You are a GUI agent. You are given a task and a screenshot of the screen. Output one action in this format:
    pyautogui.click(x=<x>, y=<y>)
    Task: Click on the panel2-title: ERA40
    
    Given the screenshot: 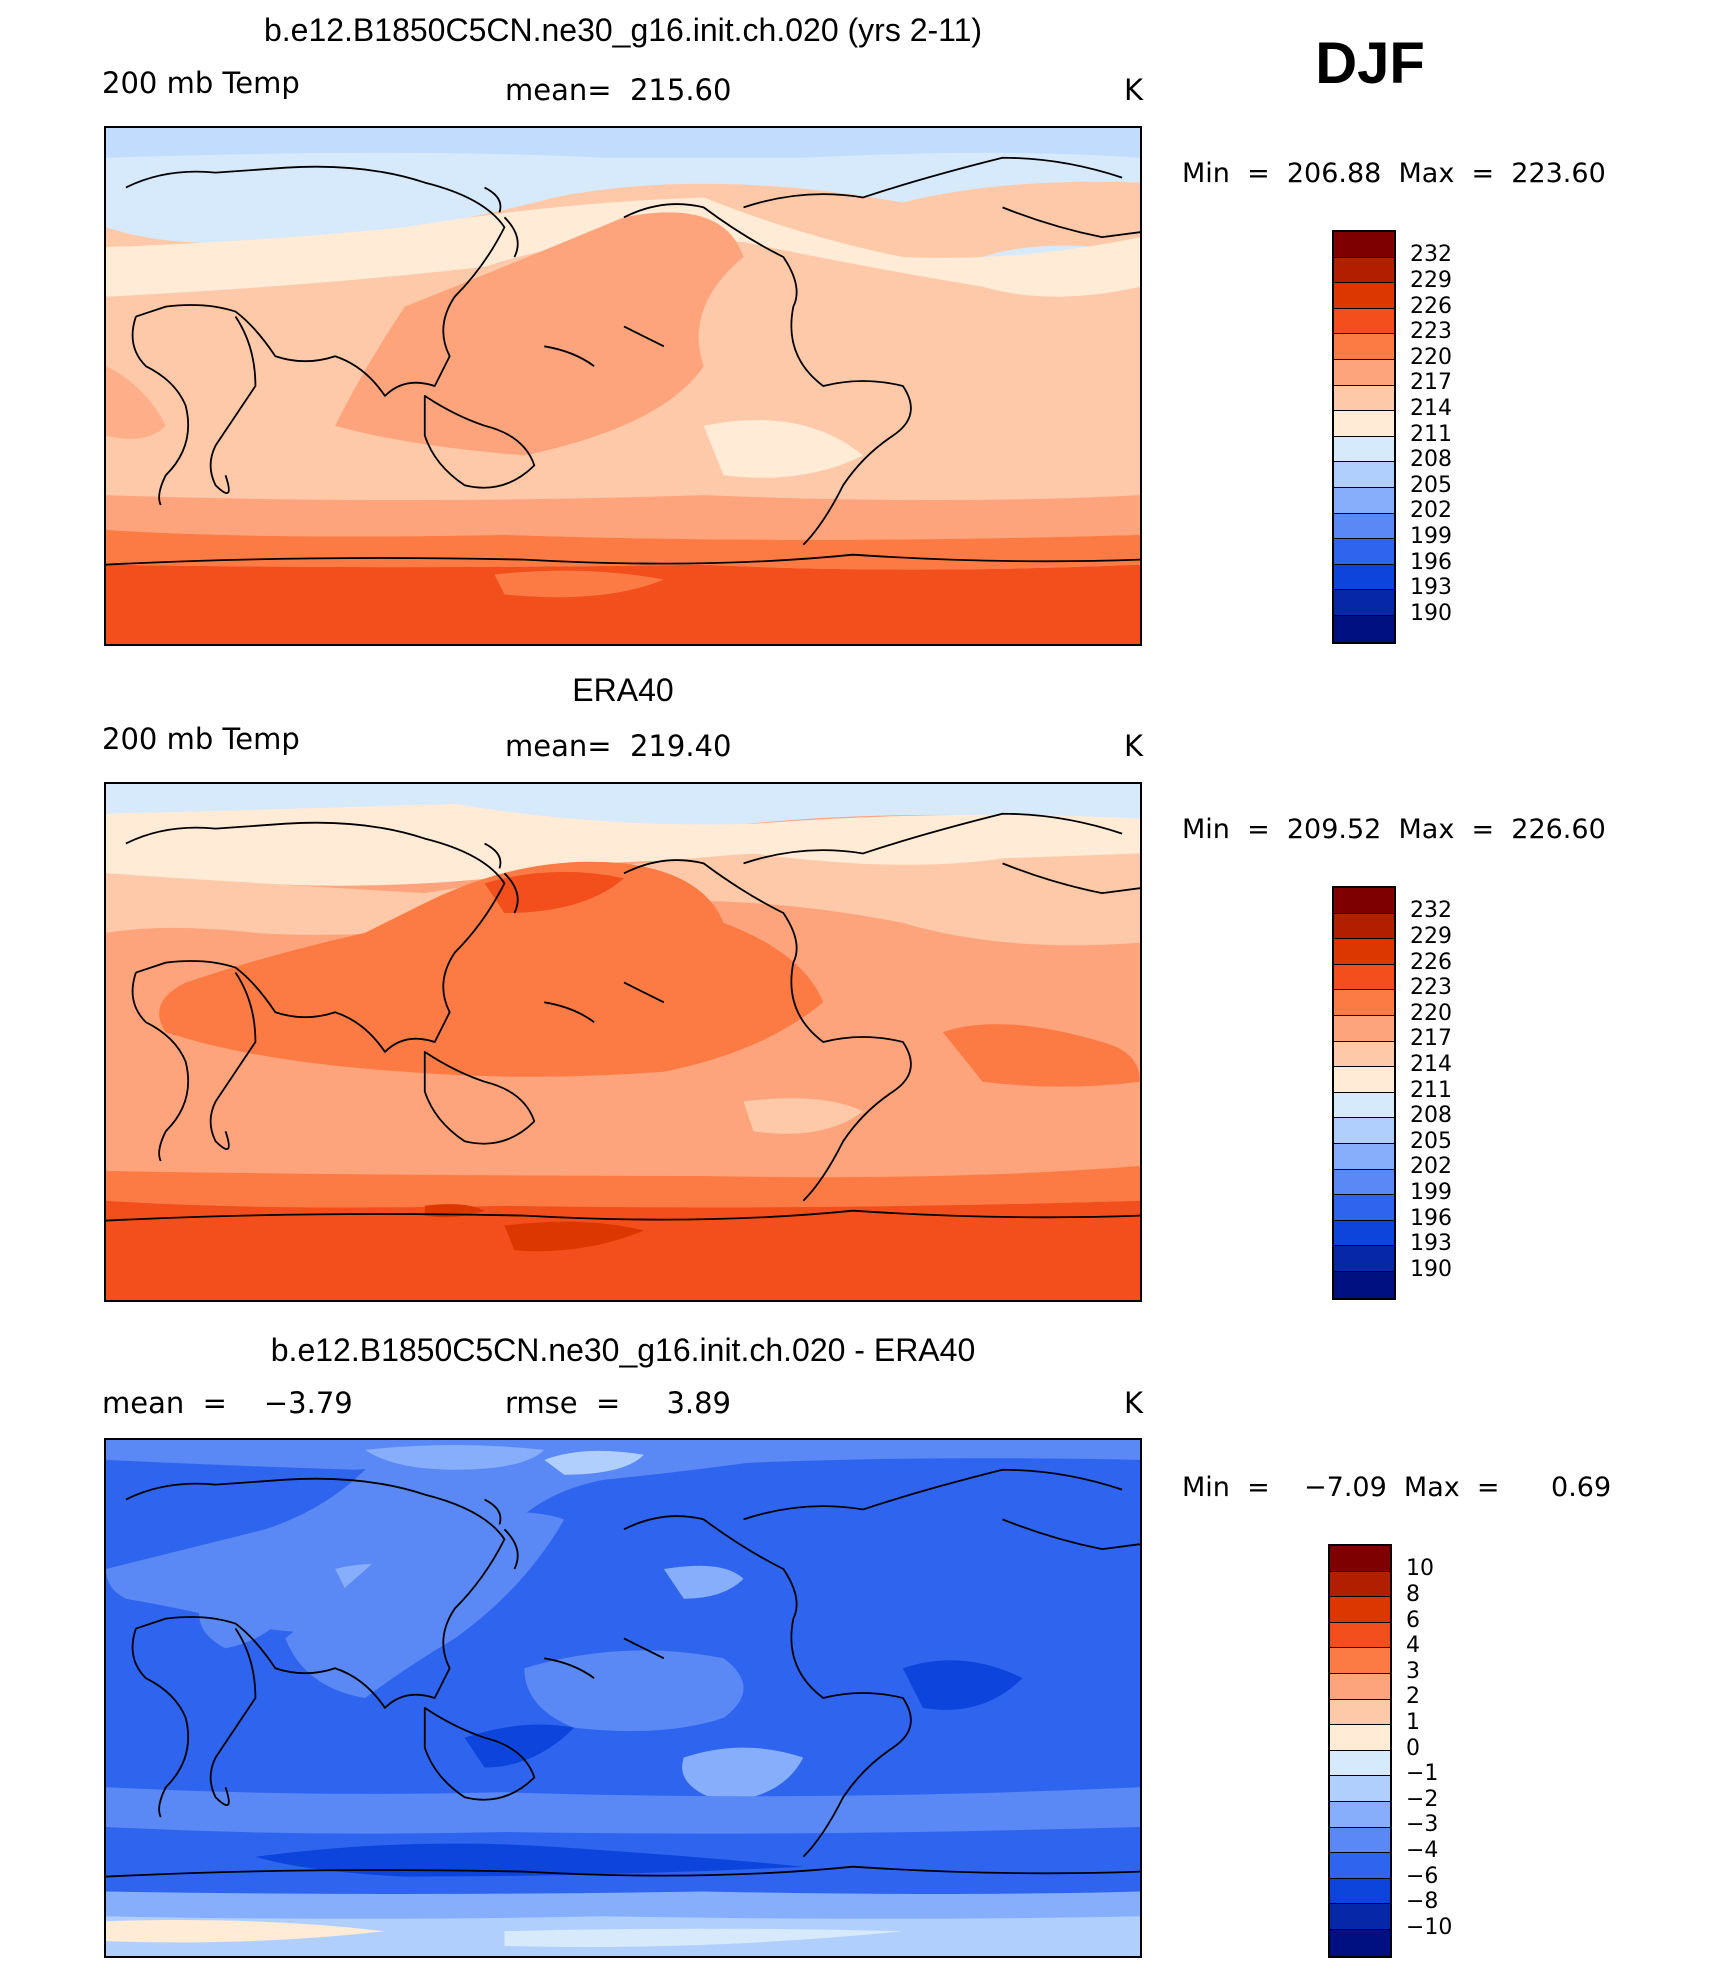 What is the action you would take?
    pyautogui.click(x=623, y=690)
    